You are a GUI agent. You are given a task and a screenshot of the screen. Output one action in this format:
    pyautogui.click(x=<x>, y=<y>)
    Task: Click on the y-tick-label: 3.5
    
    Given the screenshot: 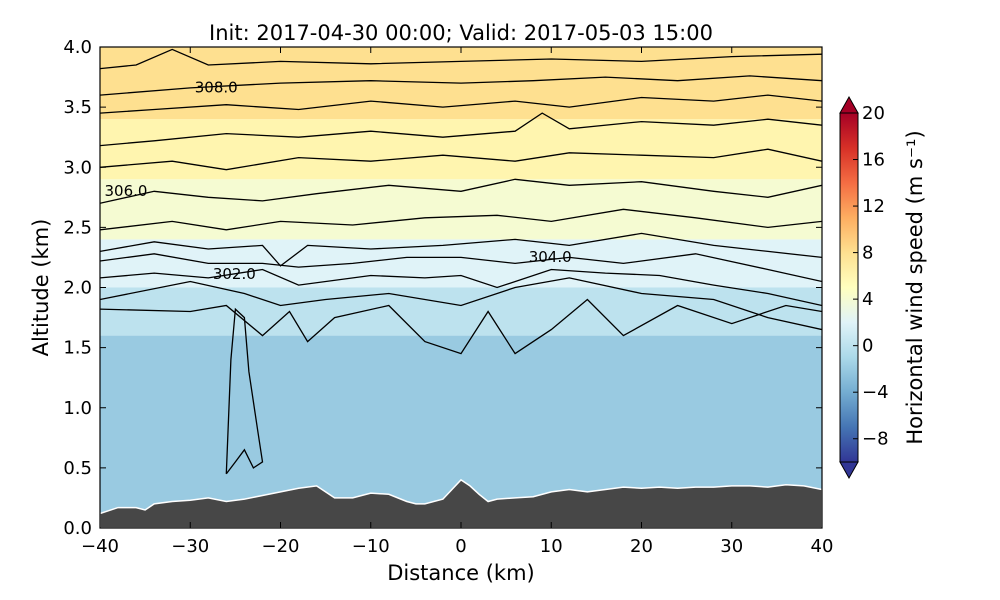 What is the action you would take?
    pyautogui.click(x=77, y=107)
    